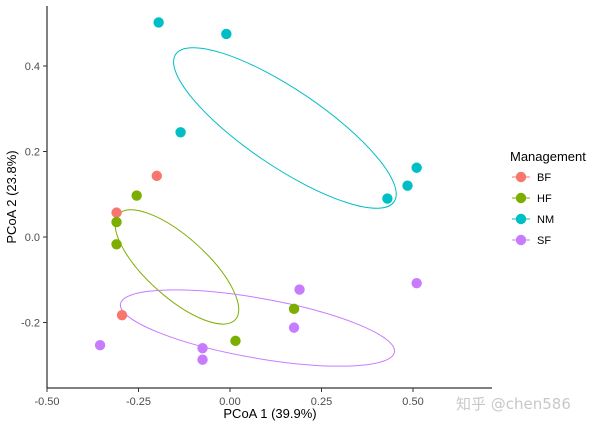 This screenshot has height=429, width=600. What do you see at coordinates (285, 128) in the screenshot?
I see `ellipse-nm` at bounding box center [285, 128].